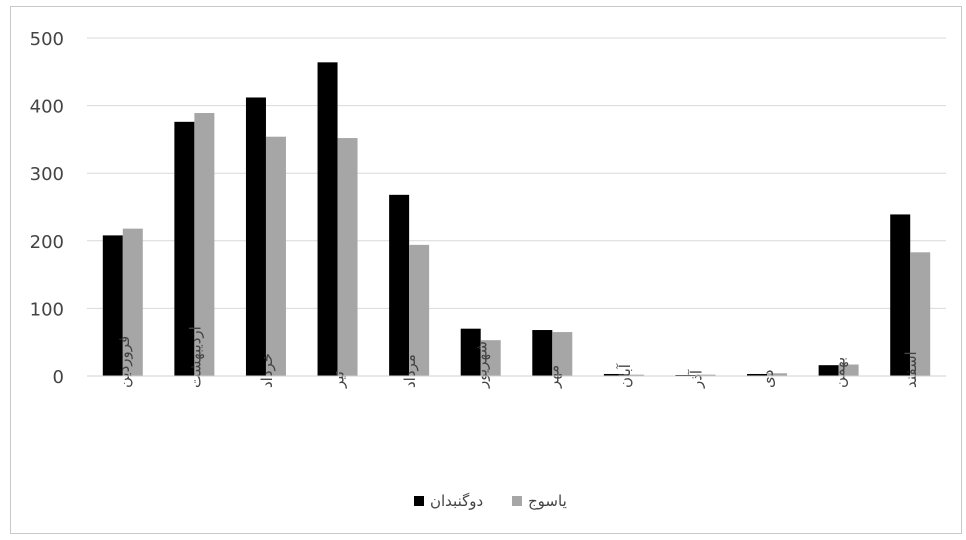 The height and width of the screenshot is (540, 966). What do you see at coordinates (47, 309) in the screenshot?
I see `y-tick-label: 100` at bounding box center [47, 309].